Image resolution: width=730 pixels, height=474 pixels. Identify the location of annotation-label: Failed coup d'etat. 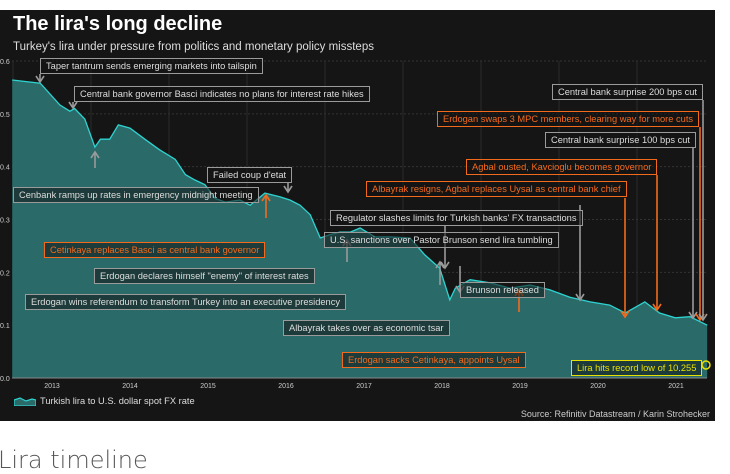
(250, 175).